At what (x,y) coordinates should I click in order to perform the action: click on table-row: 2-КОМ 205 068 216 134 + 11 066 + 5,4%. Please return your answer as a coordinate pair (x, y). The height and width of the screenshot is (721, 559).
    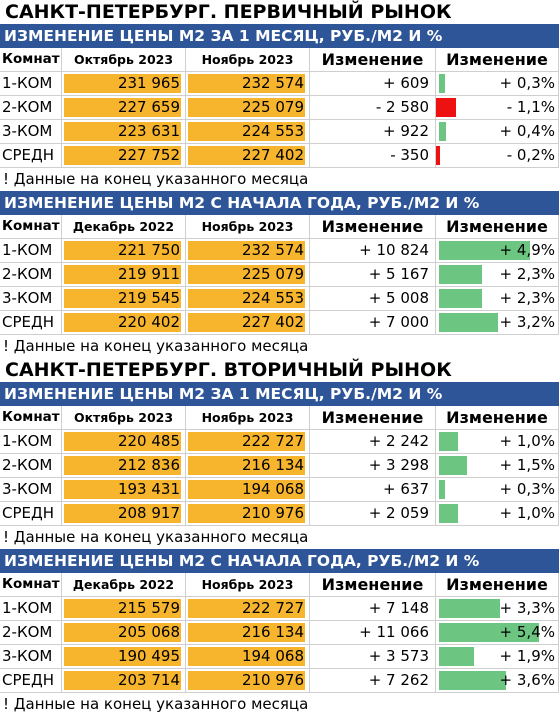
    Looking at the image, I should click on (279, 633).